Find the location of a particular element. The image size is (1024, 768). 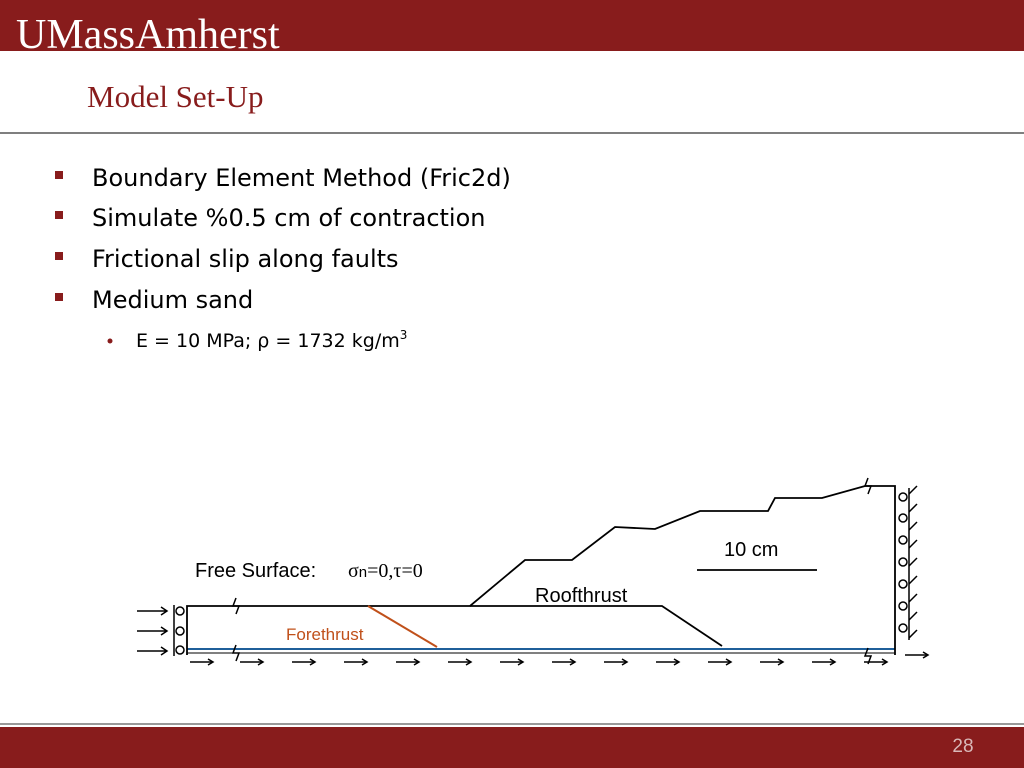

sub-bullet-text: E = 10 MPa; ρ = 1732 kg/m is located at coordinates (268, 341).